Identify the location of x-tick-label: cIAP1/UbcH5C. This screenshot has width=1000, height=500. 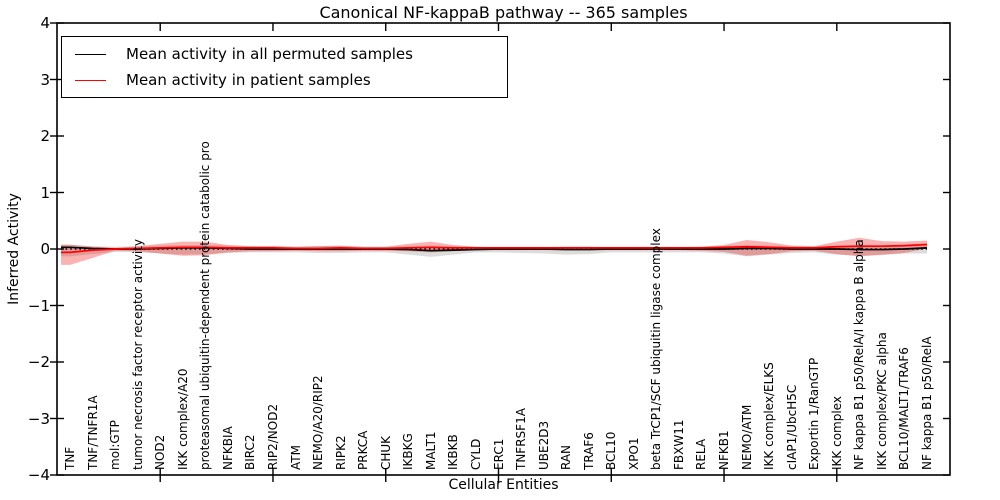
(791, 427).